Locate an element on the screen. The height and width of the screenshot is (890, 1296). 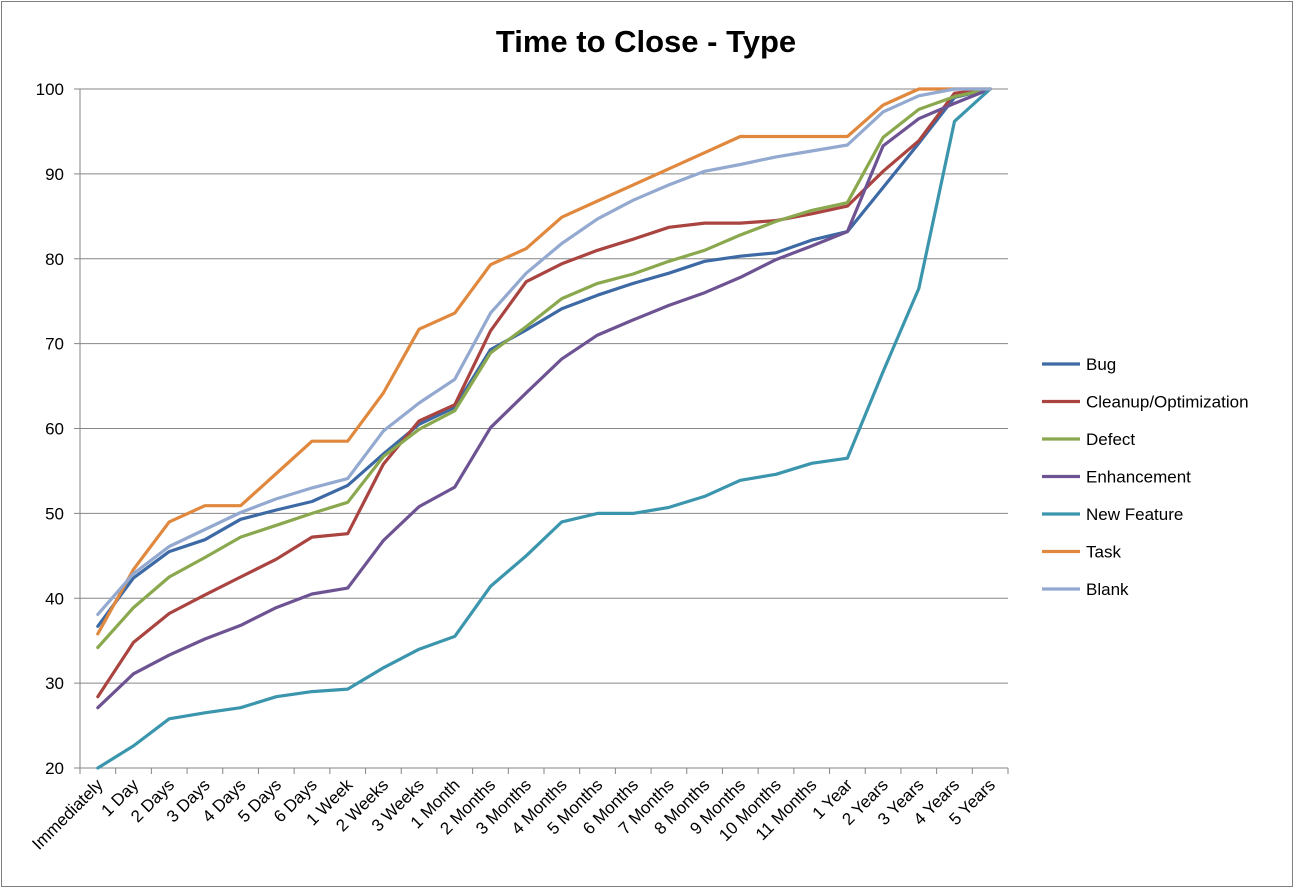
legend-item: Cleanup/Optimization is located at coordinates (1145, 402).